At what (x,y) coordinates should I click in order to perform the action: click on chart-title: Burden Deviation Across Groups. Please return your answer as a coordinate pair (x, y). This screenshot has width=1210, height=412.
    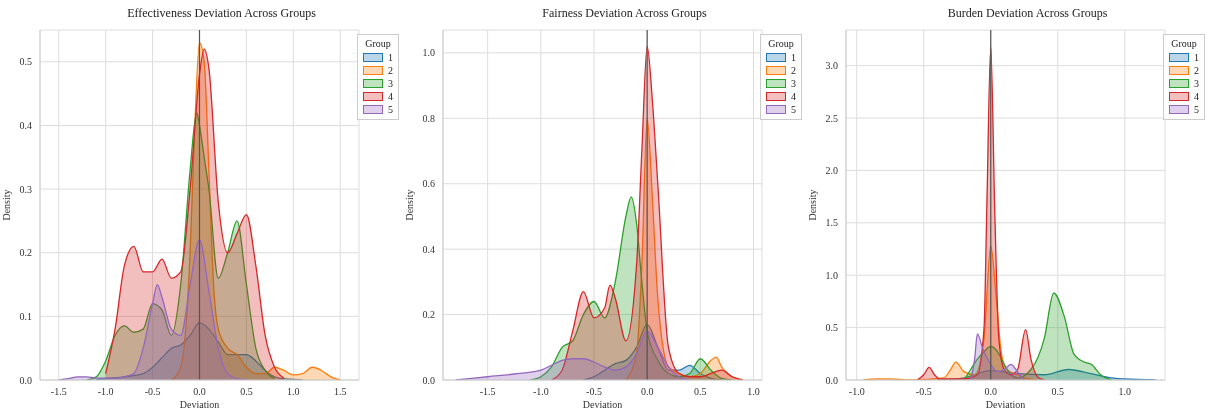
    Looking at the image, I should click on (1027, 13).